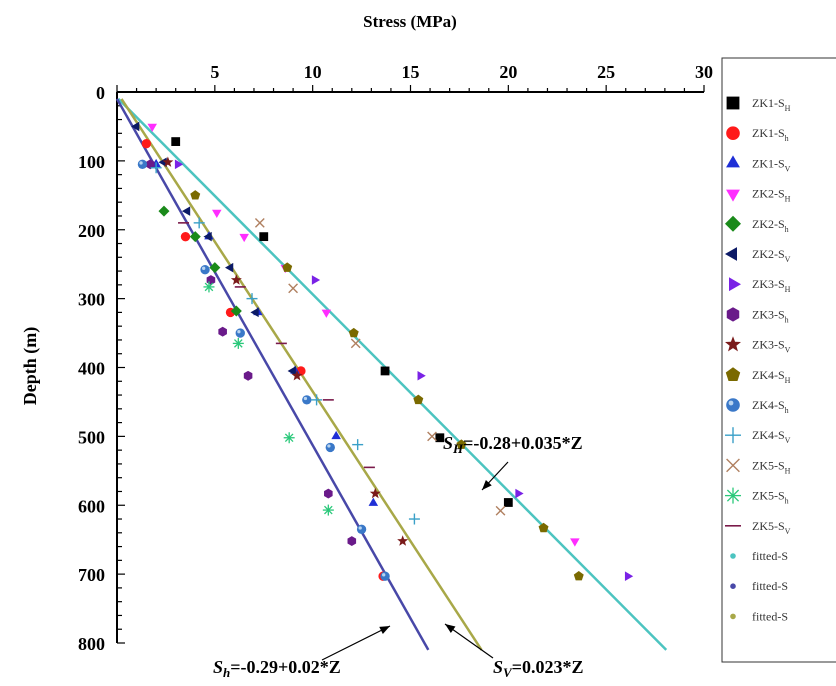 The image size is (836, 686). I want to click on x-tick-label: 25, so click(606, 72).